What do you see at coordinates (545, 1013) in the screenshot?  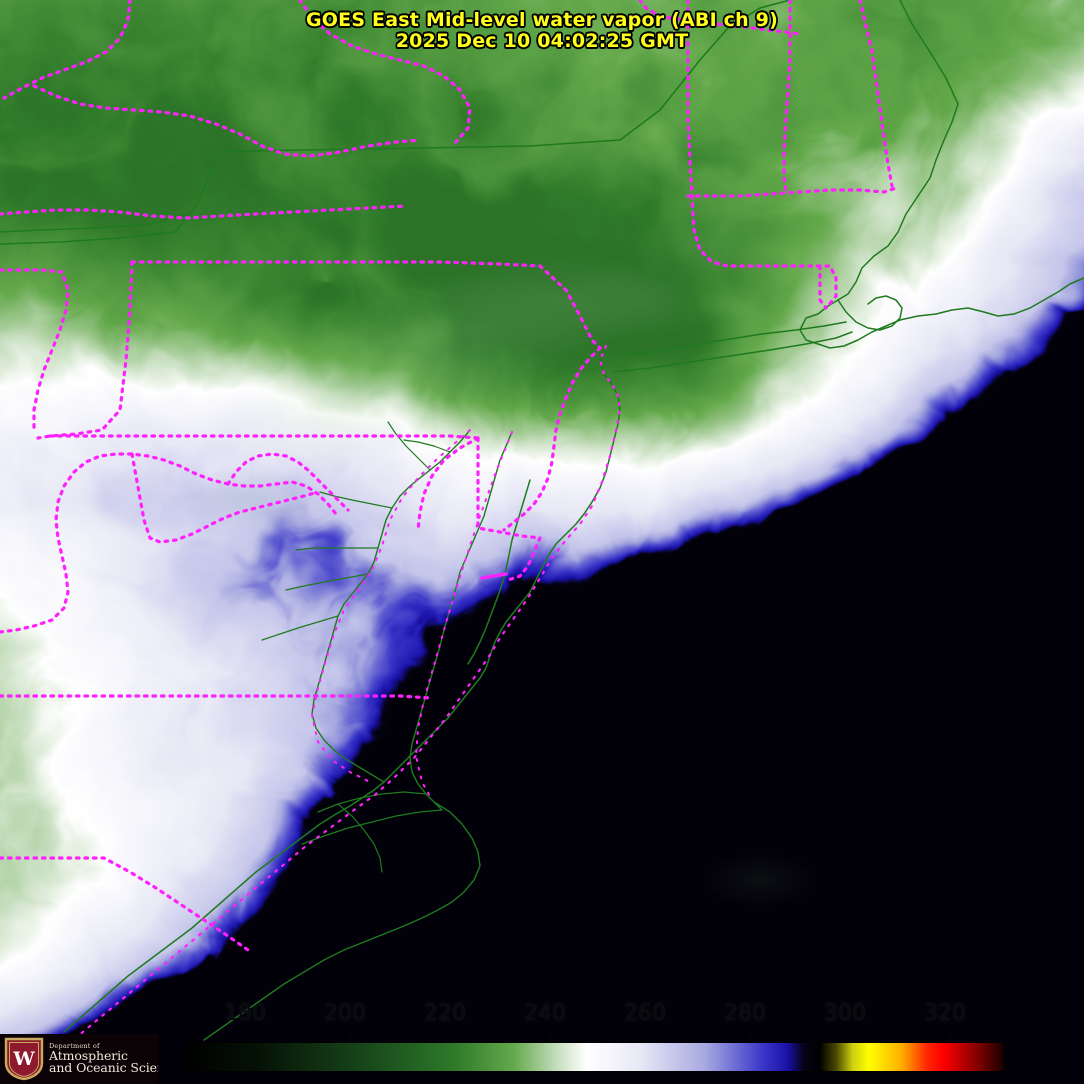 I see `colorbar-tick-label: 240` at bounding box center [545, 1013].